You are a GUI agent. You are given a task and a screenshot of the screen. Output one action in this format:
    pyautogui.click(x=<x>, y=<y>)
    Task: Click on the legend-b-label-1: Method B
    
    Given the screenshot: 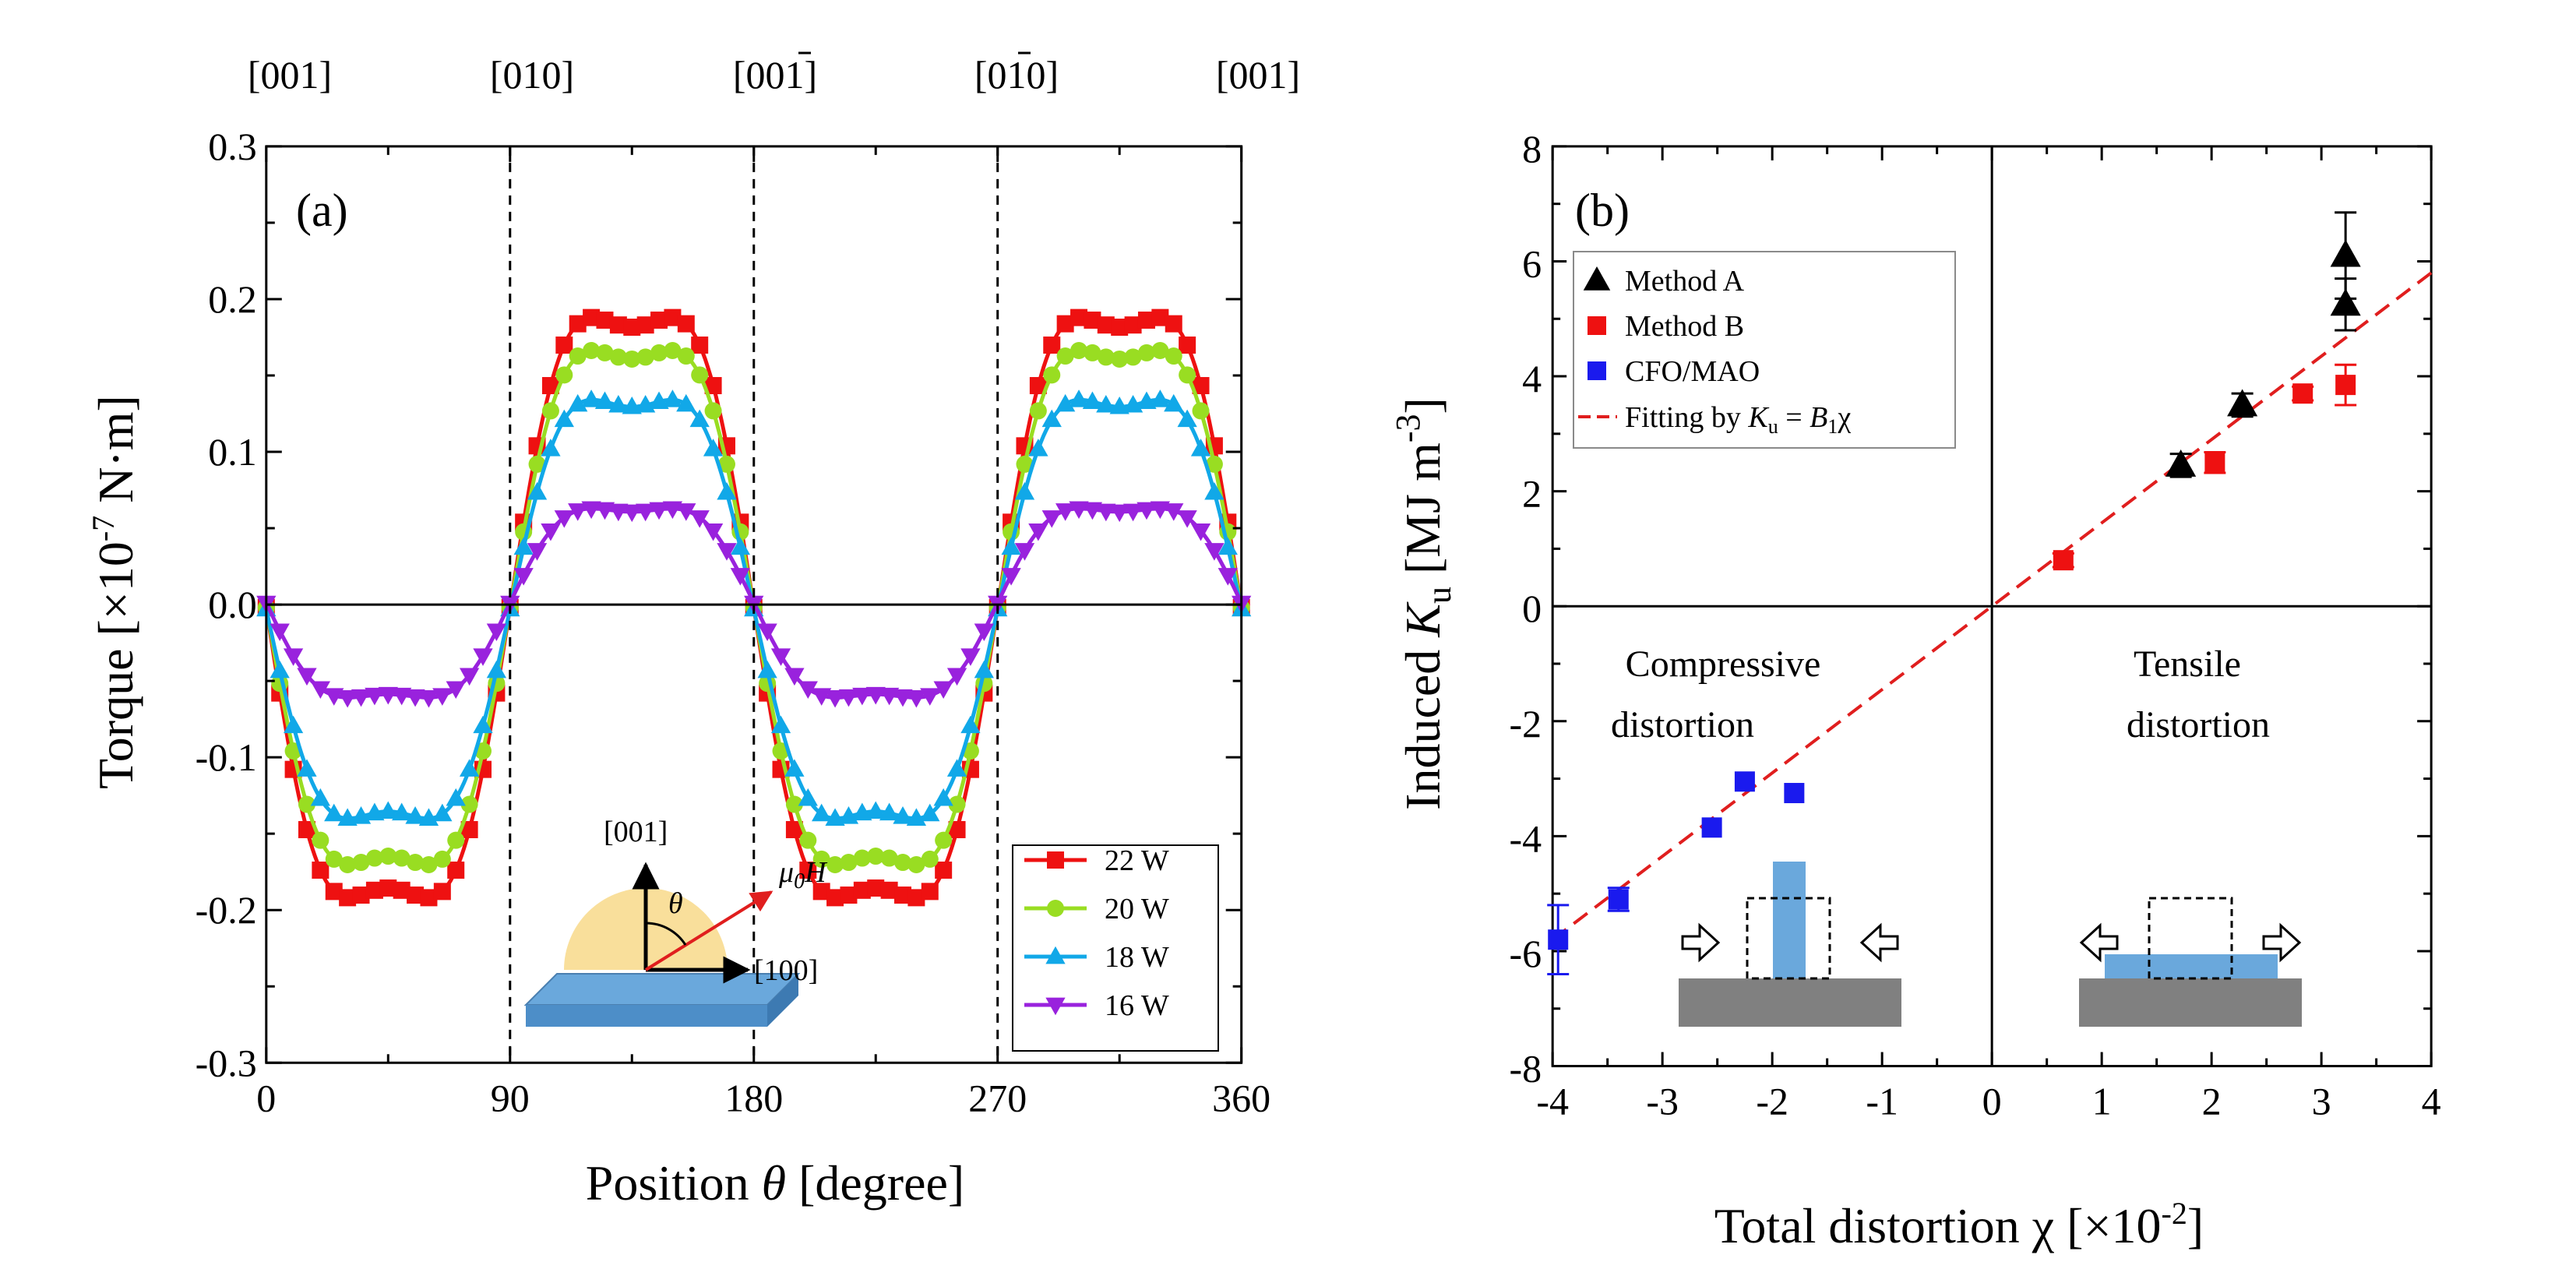 What is the action you would take?
    pyautogui.click(x=1684, y=326)
    